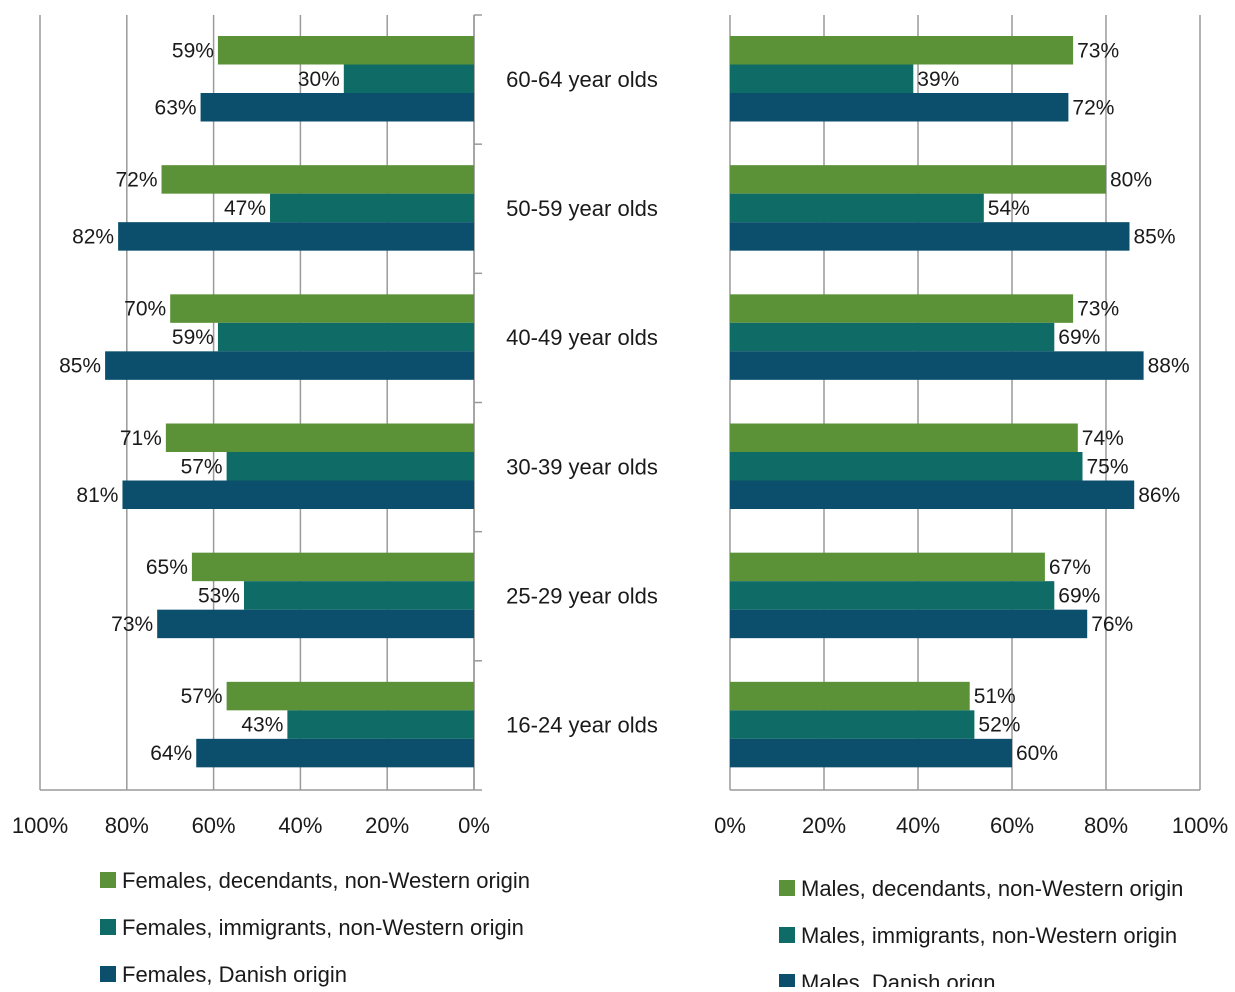  Describe the element at coordinates (995, 696) in the screenshot. I see `data-label-right: 51%` at that location.